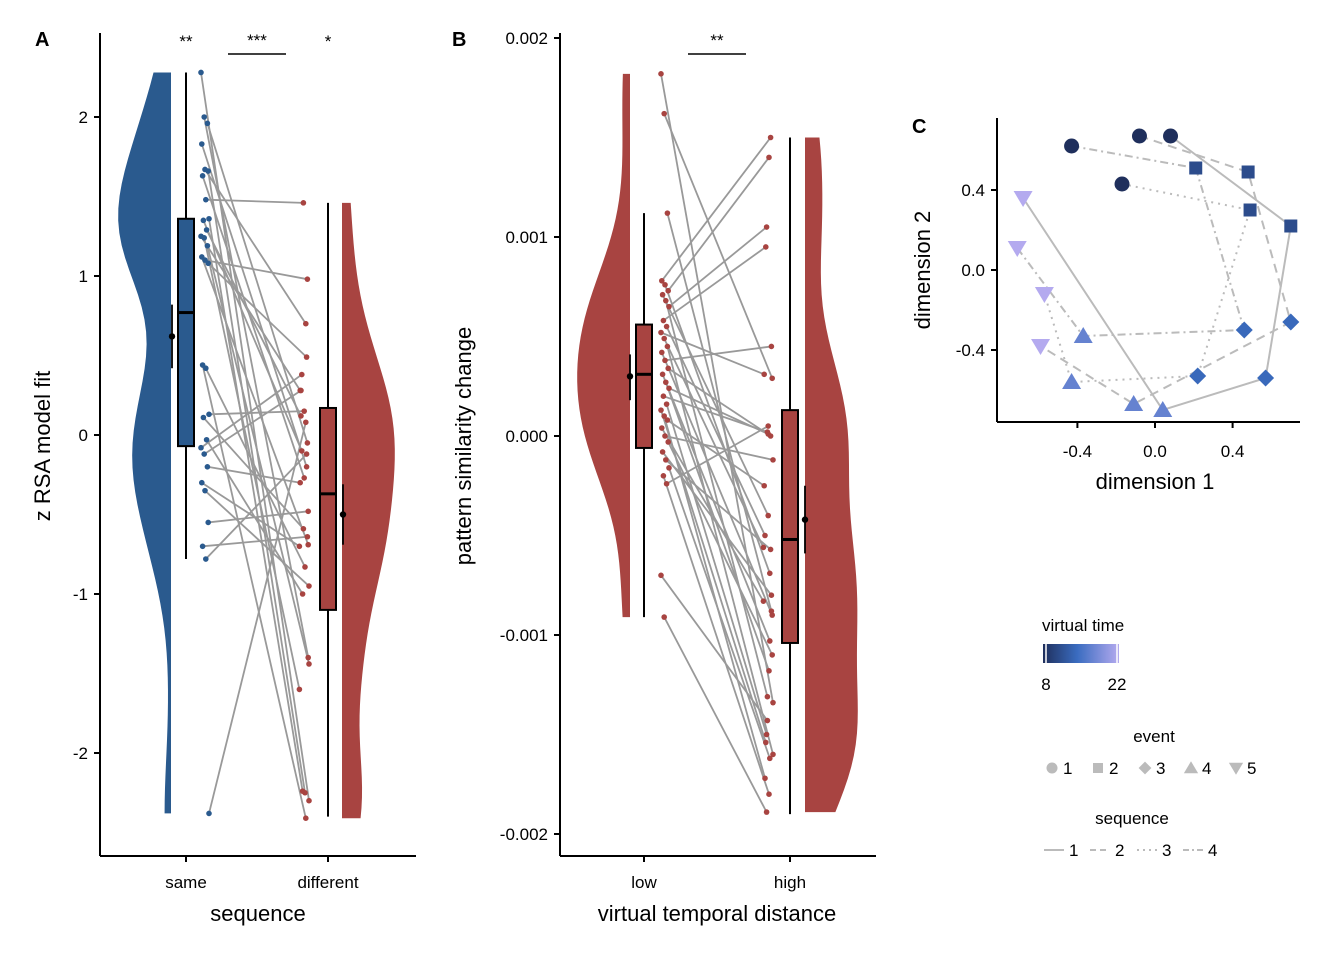 The width and height of the screenshot is (1344, 960). What do you see at coordinates (1067, 768) in the screenshot?
I see `legend-event-label: 1` at bounding box center [1067, 768].